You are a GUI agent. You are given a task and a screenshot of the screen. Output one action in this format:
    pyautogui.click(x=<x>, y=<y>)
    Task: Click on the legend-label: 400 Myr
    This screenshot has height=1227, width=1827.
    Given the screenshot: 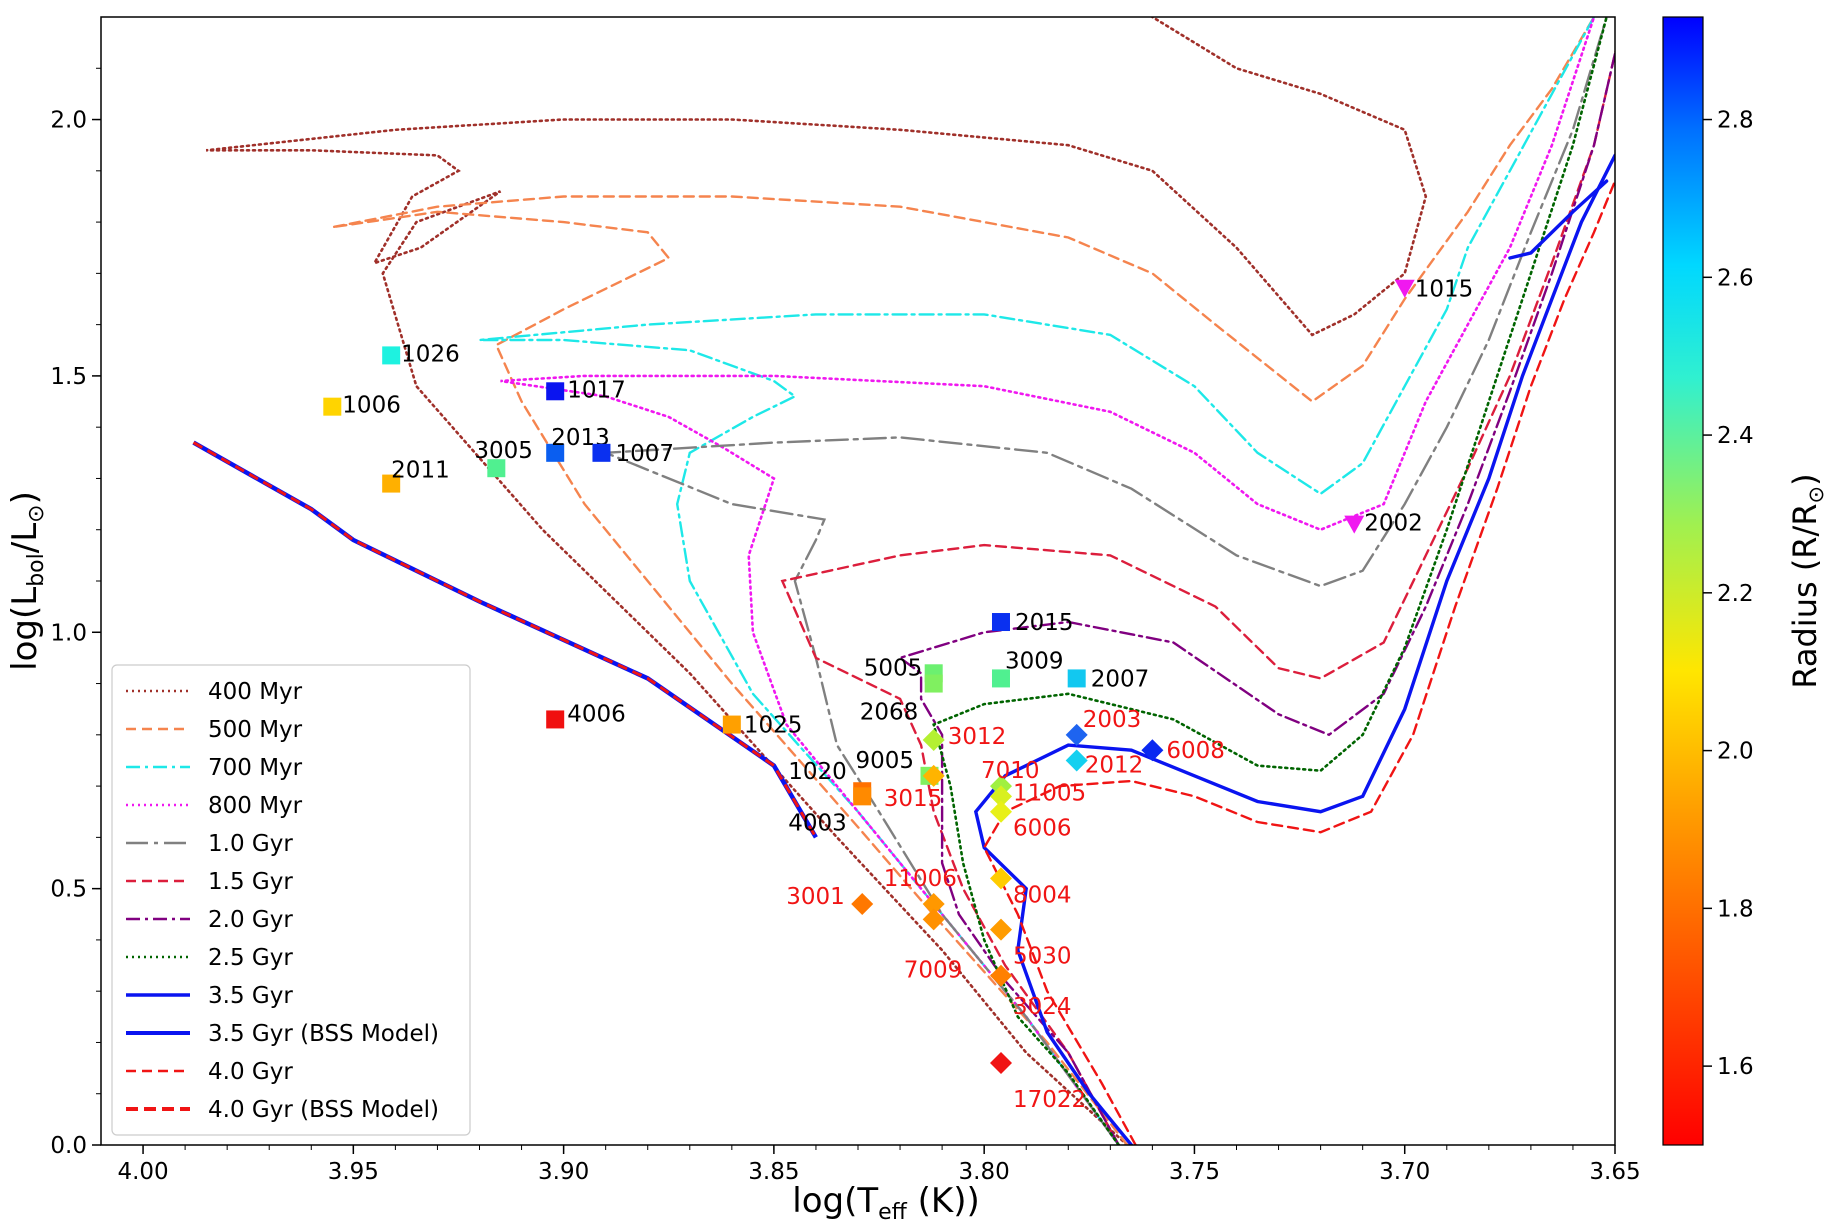 What is the action you would take?
    pyautogui.click(x=255, y=692)
    